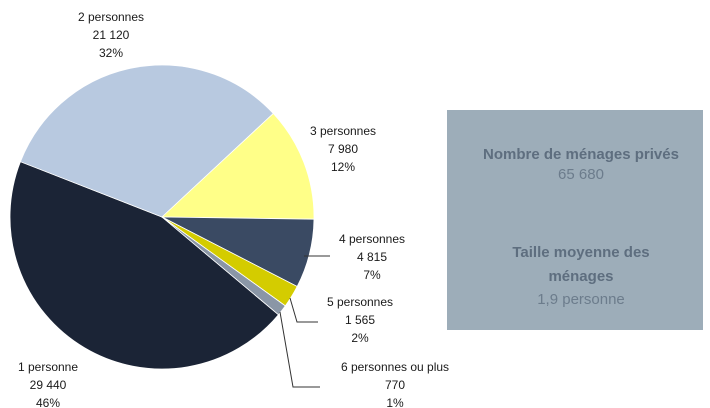 The width and height of the screenshot is (710, 408). Describe the element at coordinates (372, 239) in the screenshot. I see `slice-label: 4 personnes` at that location.